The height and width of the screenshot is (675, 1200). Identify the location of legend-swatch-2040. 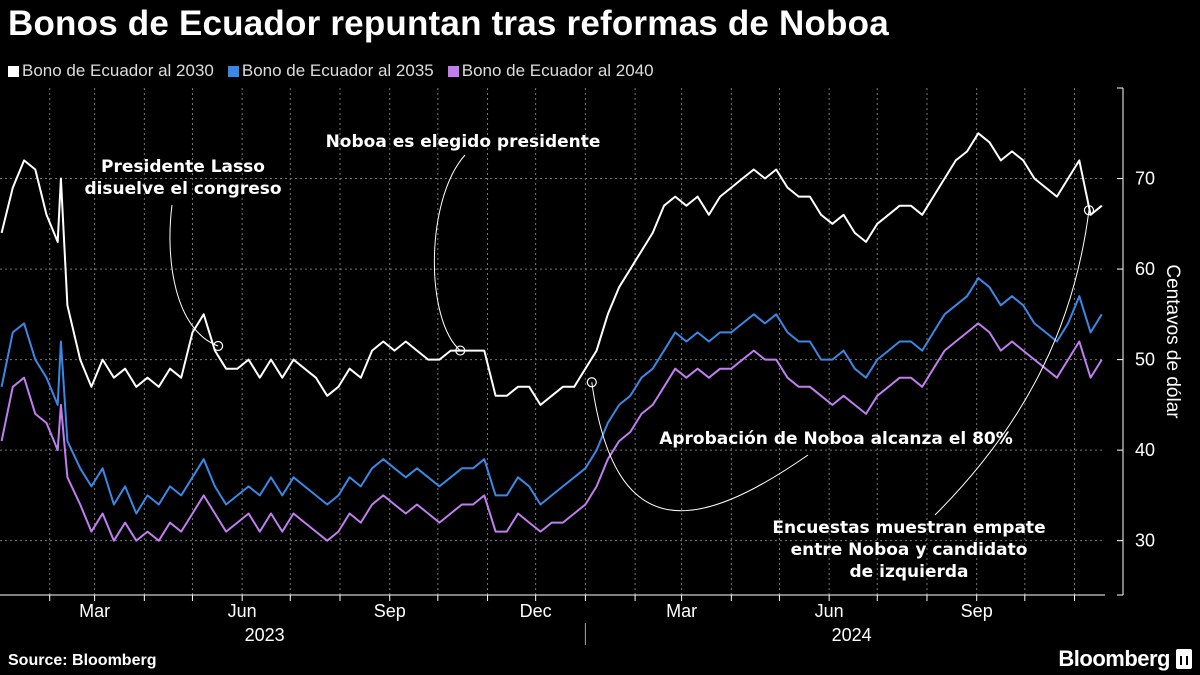
(453, 71).